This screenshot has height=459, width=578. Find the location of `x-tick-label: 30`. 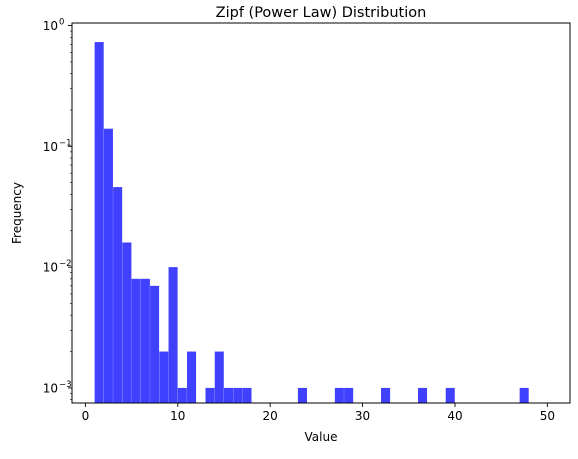

x-tick-label: 30 is located at coordinates (362, 416).